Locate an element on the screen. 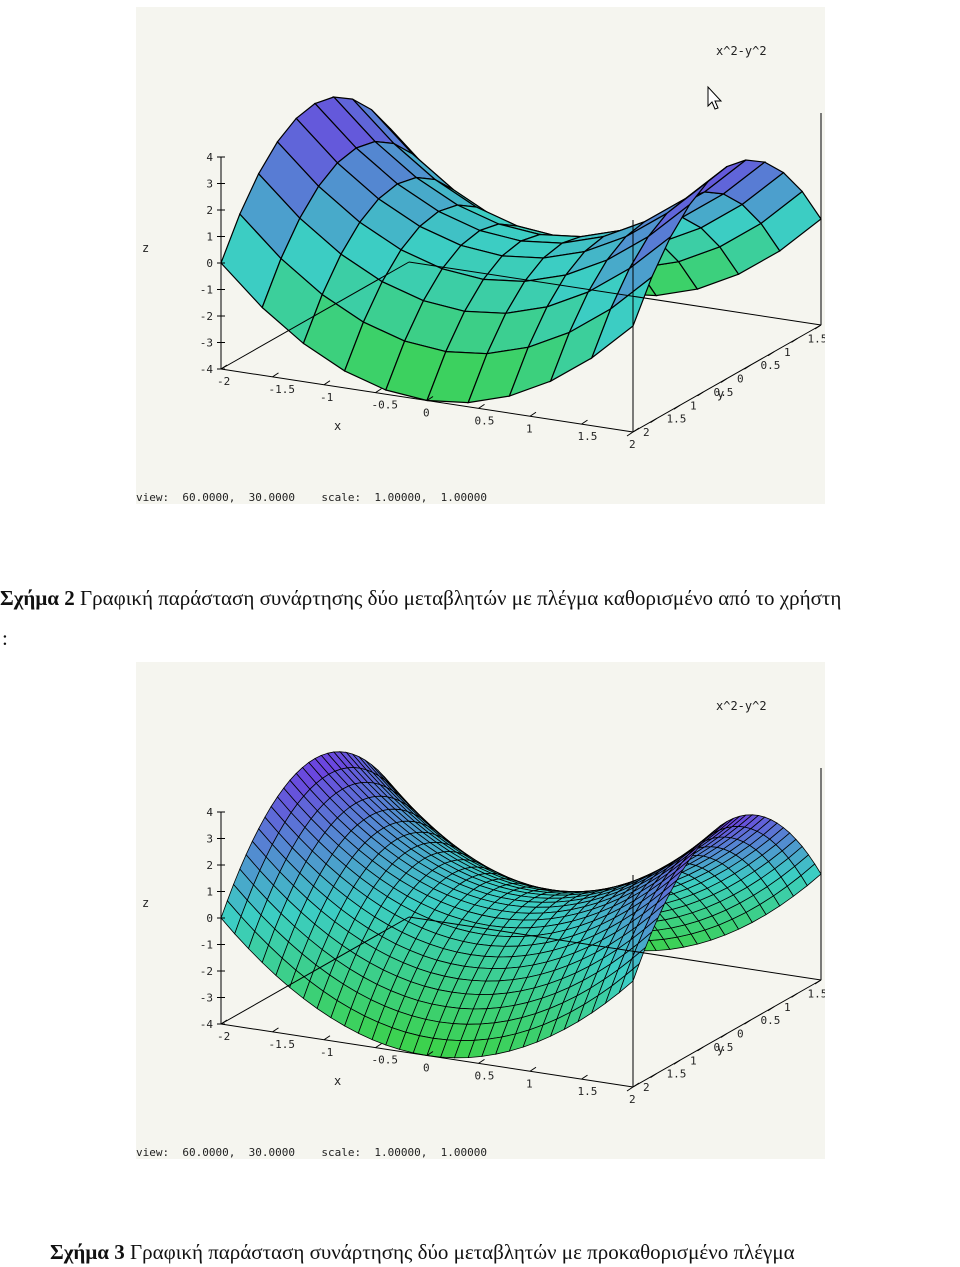  y-tick-label: 2 is located at coordinates (646, 432).